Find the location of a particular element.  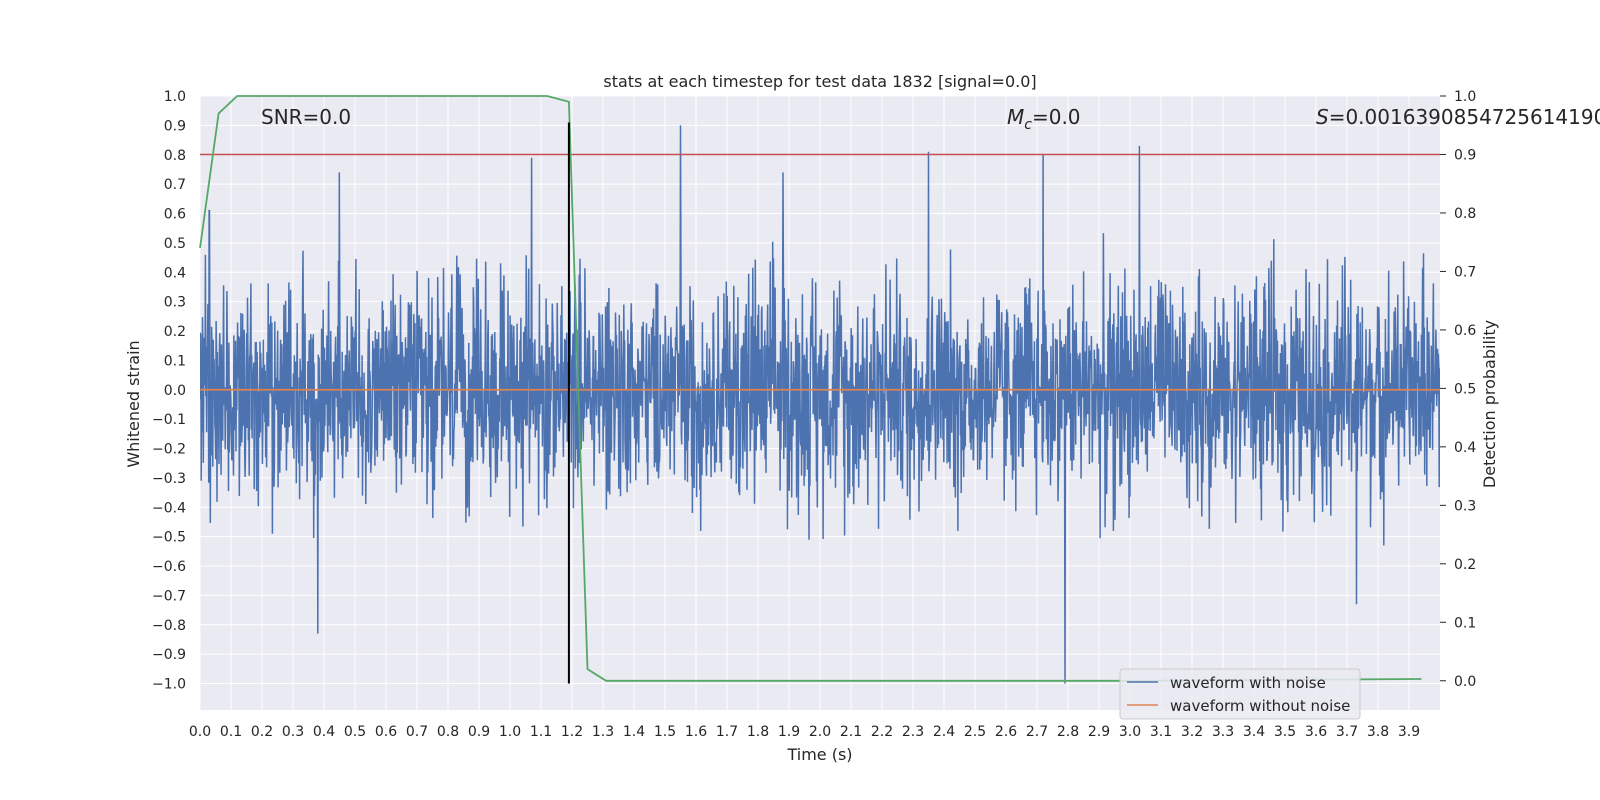

y2-axis-ticks: 1.0 0.9 0.8 0.7 0.6 0.5 0.4 0.3 0.2 0.1 0.0 is located at coordinates (1458, 389).